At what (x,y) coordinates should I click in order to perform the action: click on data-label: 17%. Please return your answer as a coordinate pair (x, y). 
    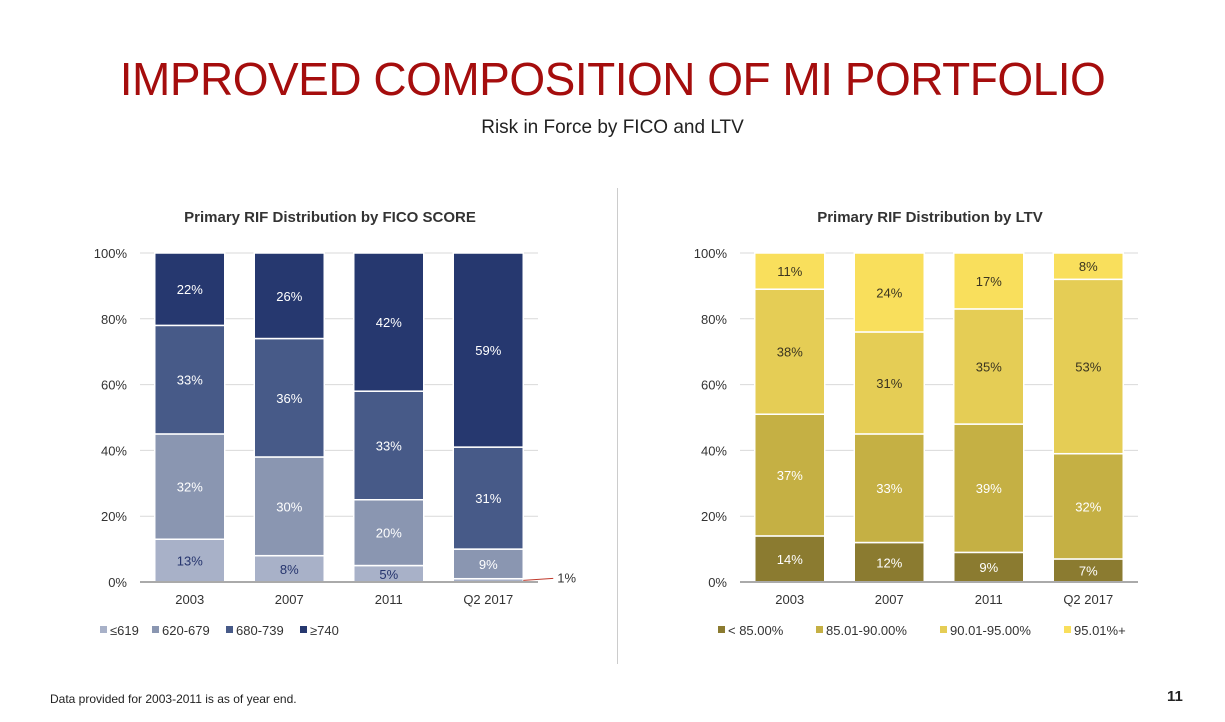
    Looking at the image, I should click on (989, 281).